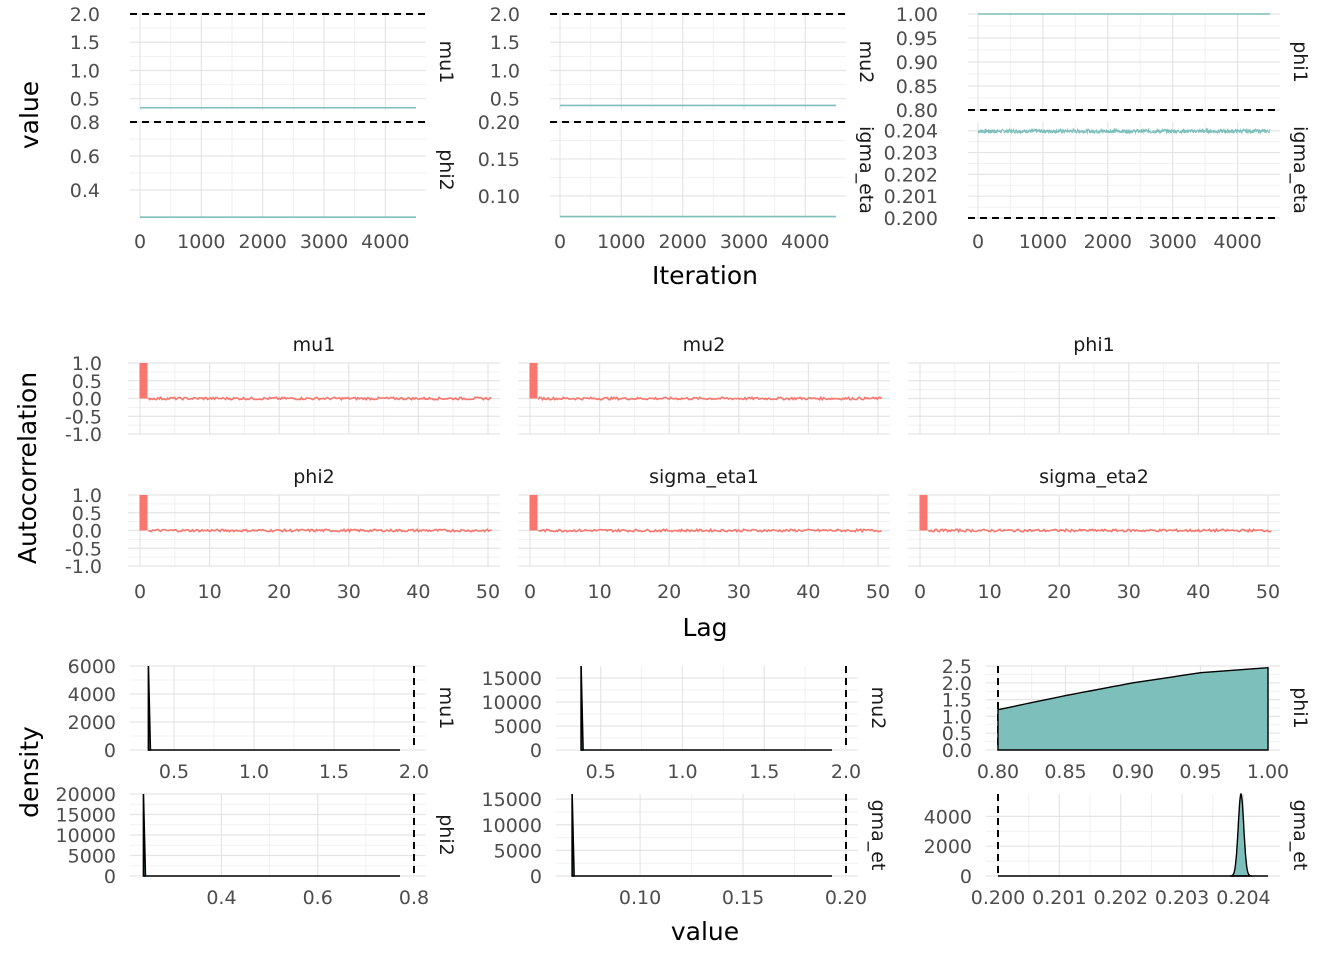  What do you see at coordinates (846, 772) in the screenshot?
I see `density-panel-3-x-tick-label: 2.0` at bounding box center [846, 772].